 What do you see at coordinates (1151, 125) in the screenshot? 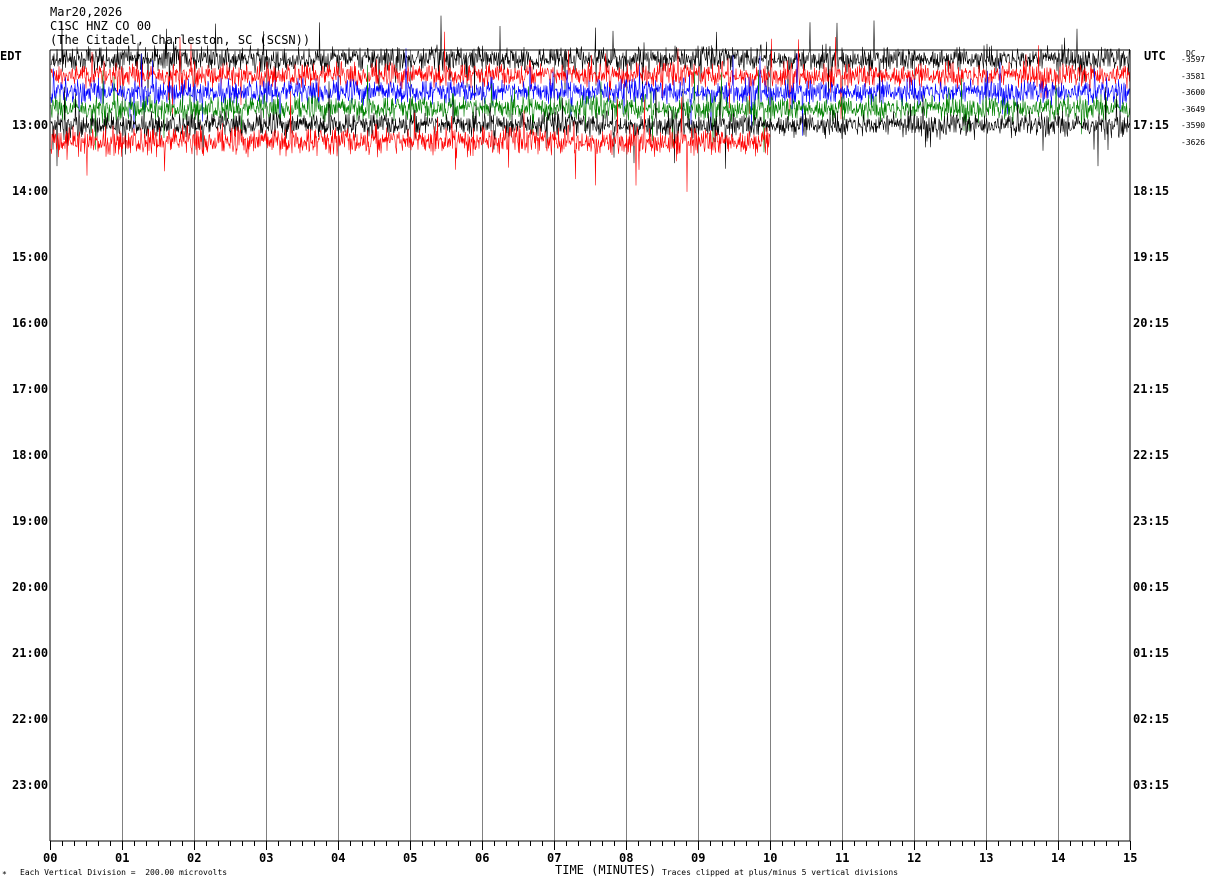
I see `right-hour-label: 17:15` at bounding box center [1151, 125].